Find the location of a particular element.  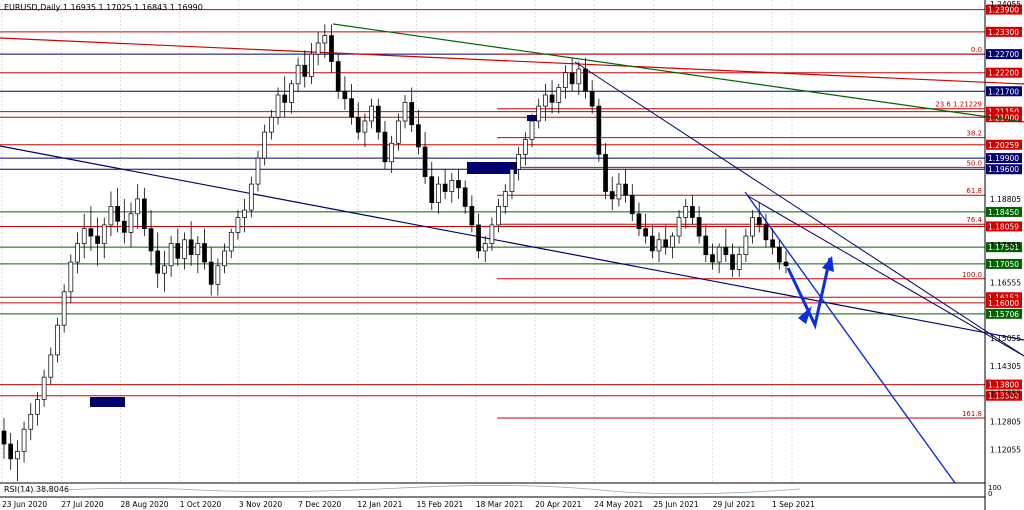

price-level-label: 1.22200 is located at coordinates (1003, 73).